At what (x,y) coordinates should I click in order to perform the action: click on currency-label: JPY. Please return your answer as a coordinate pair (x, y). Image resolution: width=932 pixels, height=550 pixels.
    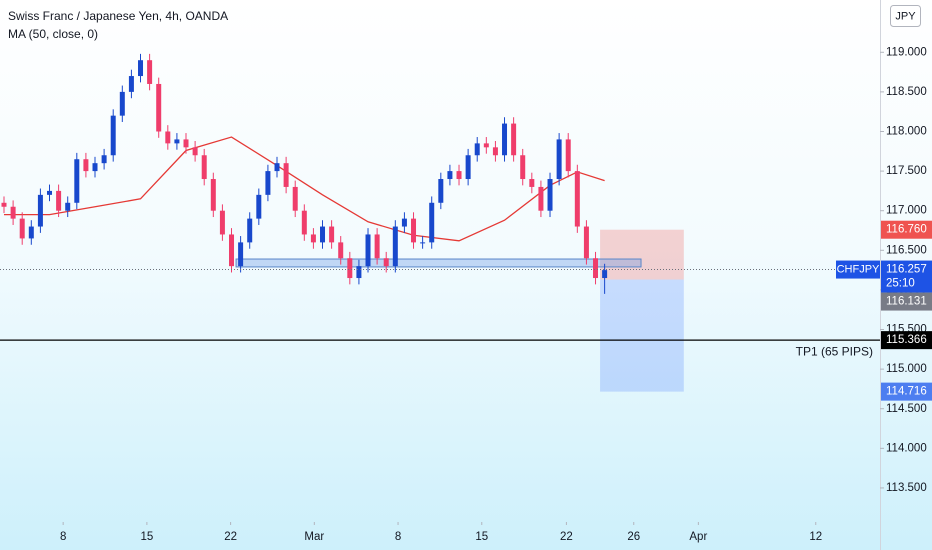
    Looking at the image, I should click on (905, 16).